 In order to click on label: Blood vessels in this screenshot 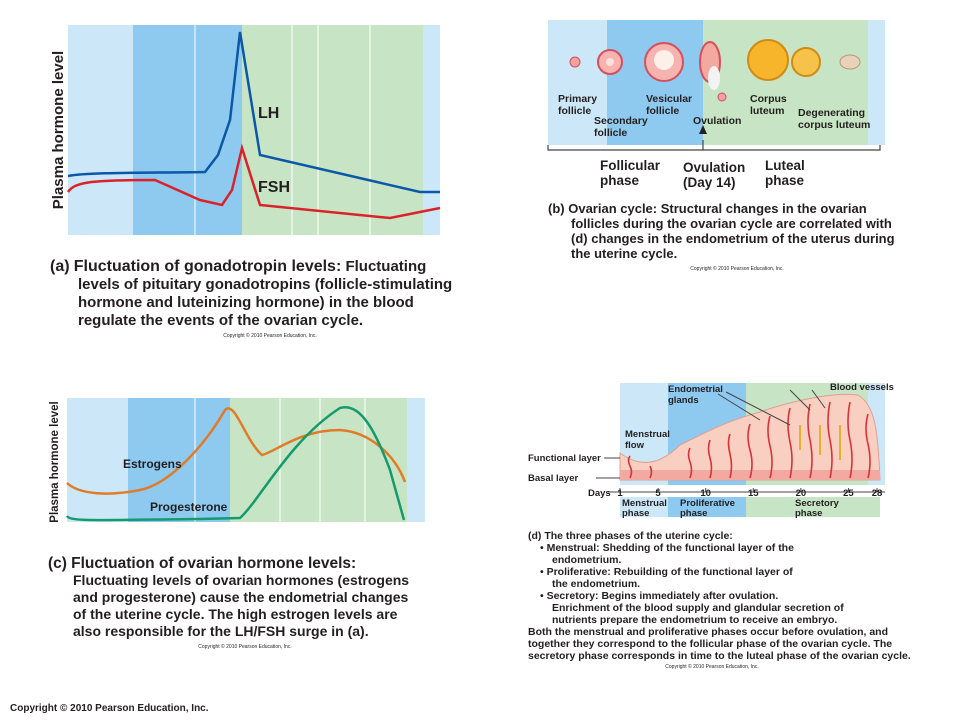, I will do `click(862, 387)`.